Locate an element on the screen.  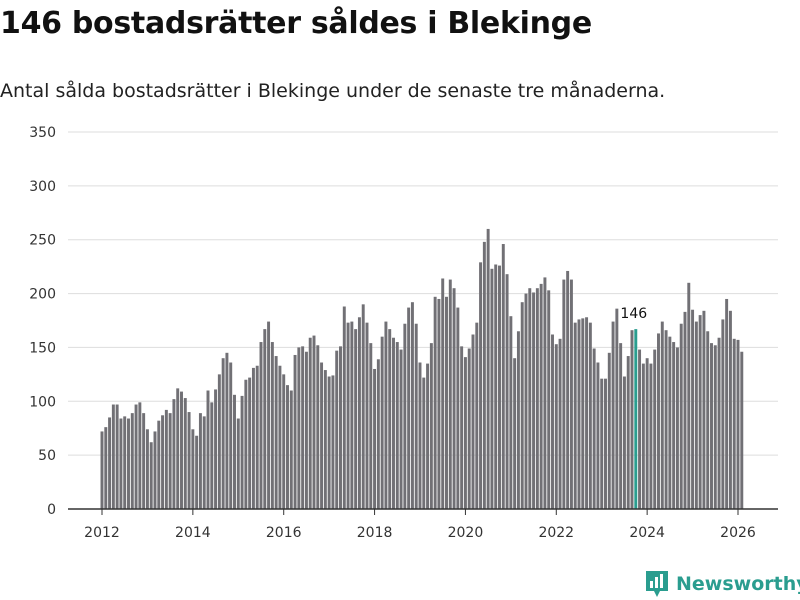
y-tick-label: 150 is located at coordinates (42, 348).